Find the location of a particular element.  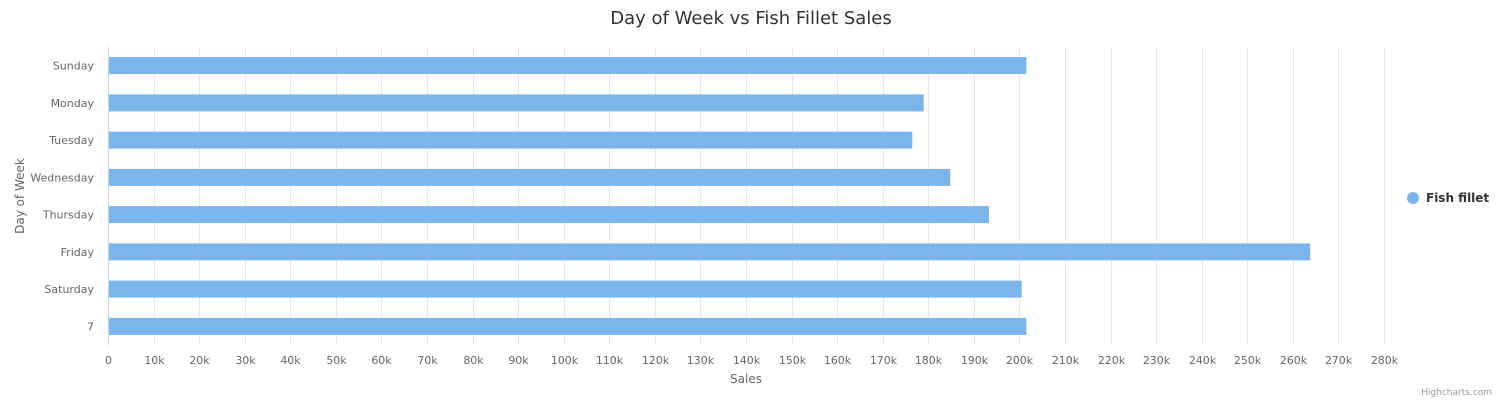

x-tick-label: 170k is located at coordinates (884, 360).